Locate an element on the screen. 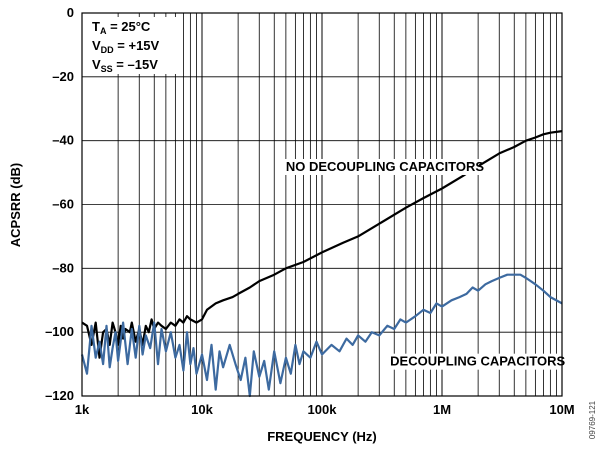 This screenshot has width=601, height=450. y-tick-label: –20 is located at coordinates (63, 76).